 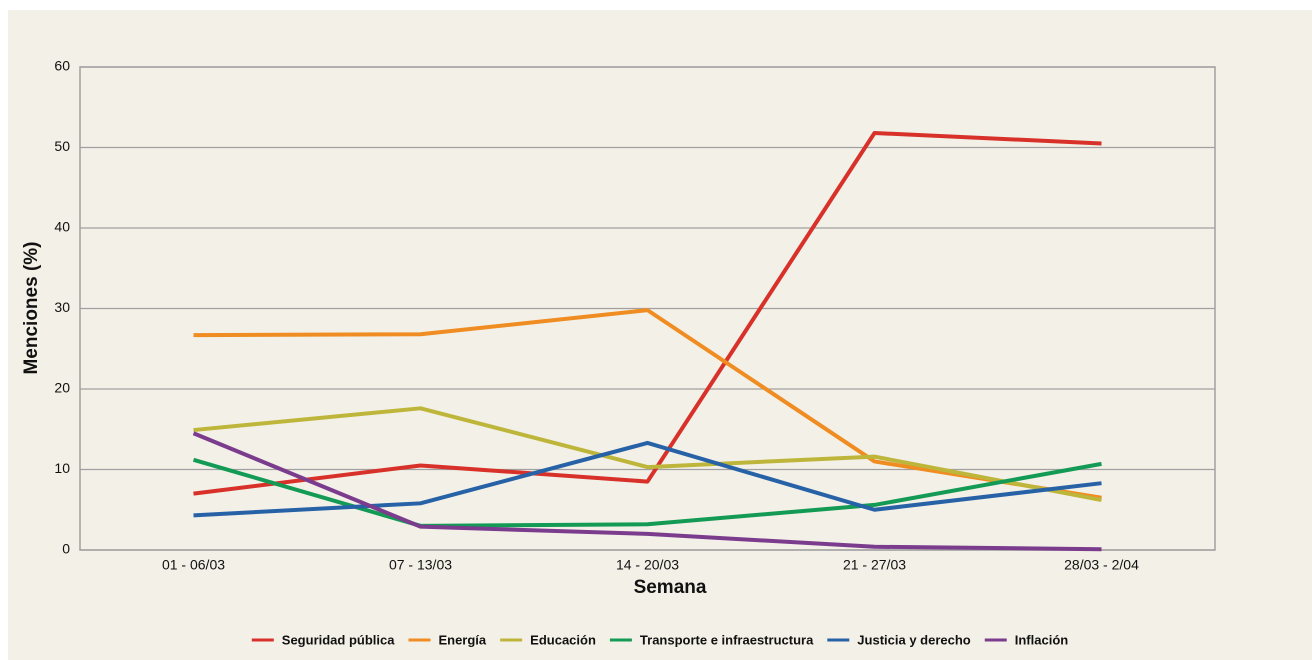 I want to click on y-tick-label: 10, so click(x=62, y=468).